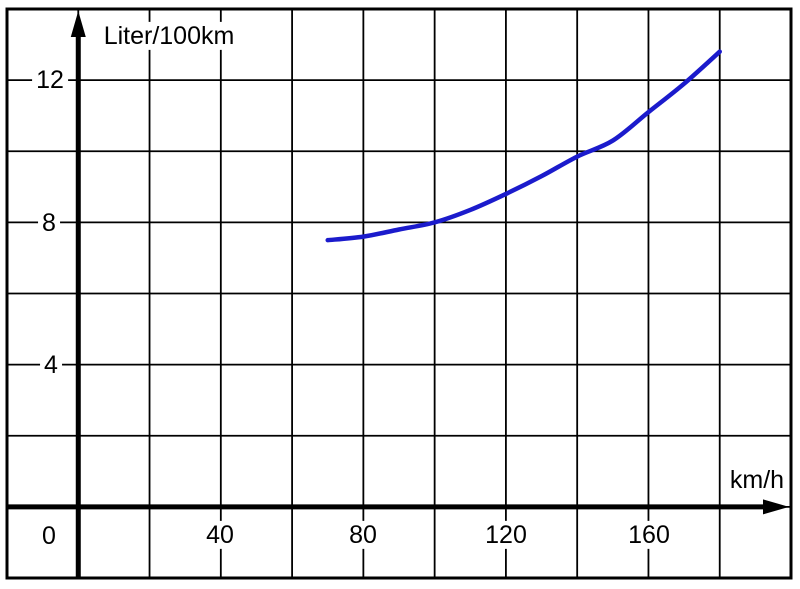 This screenshot has width=800, height=589. What do you see at coordinates (49, 536) in the screenshot?
I see `x-tick-label-0: 0` at bounding box center [49, 536].